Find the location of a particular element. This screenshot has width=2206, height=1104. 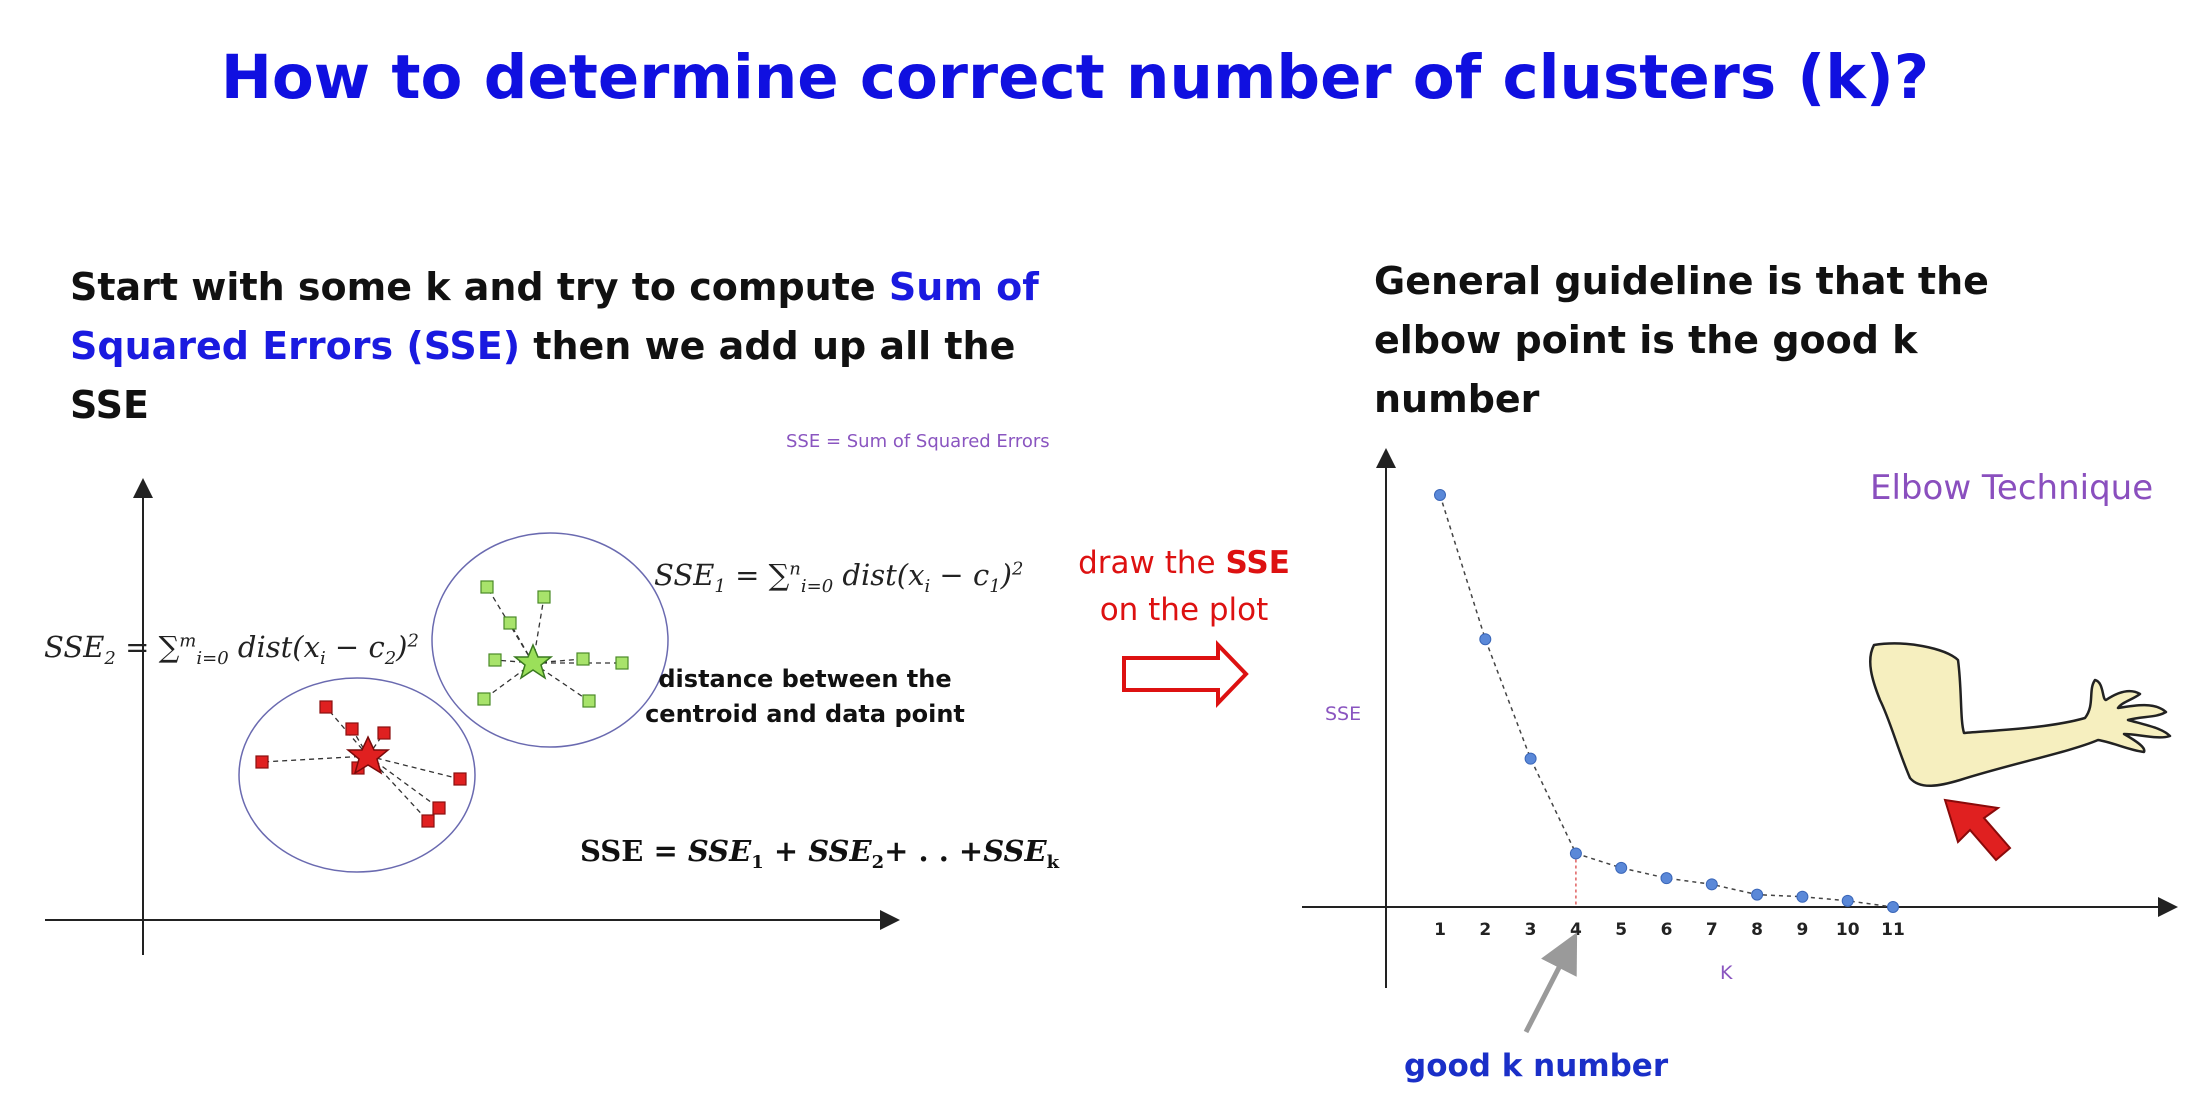

cluster1-centroid-star is located at coordinates (533, 661).